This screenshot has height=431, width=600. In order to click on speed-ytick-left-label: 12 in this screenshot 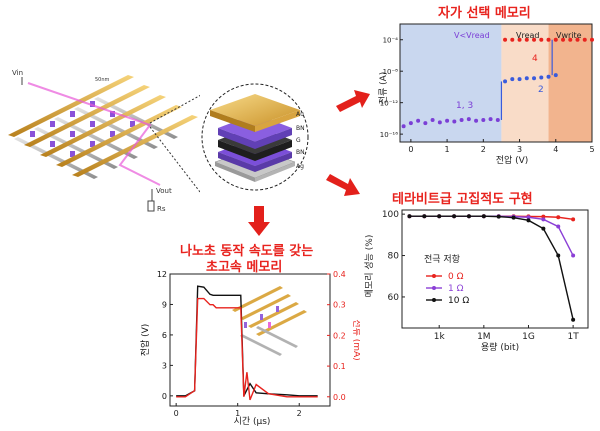, I will do `click(162, 274)`.